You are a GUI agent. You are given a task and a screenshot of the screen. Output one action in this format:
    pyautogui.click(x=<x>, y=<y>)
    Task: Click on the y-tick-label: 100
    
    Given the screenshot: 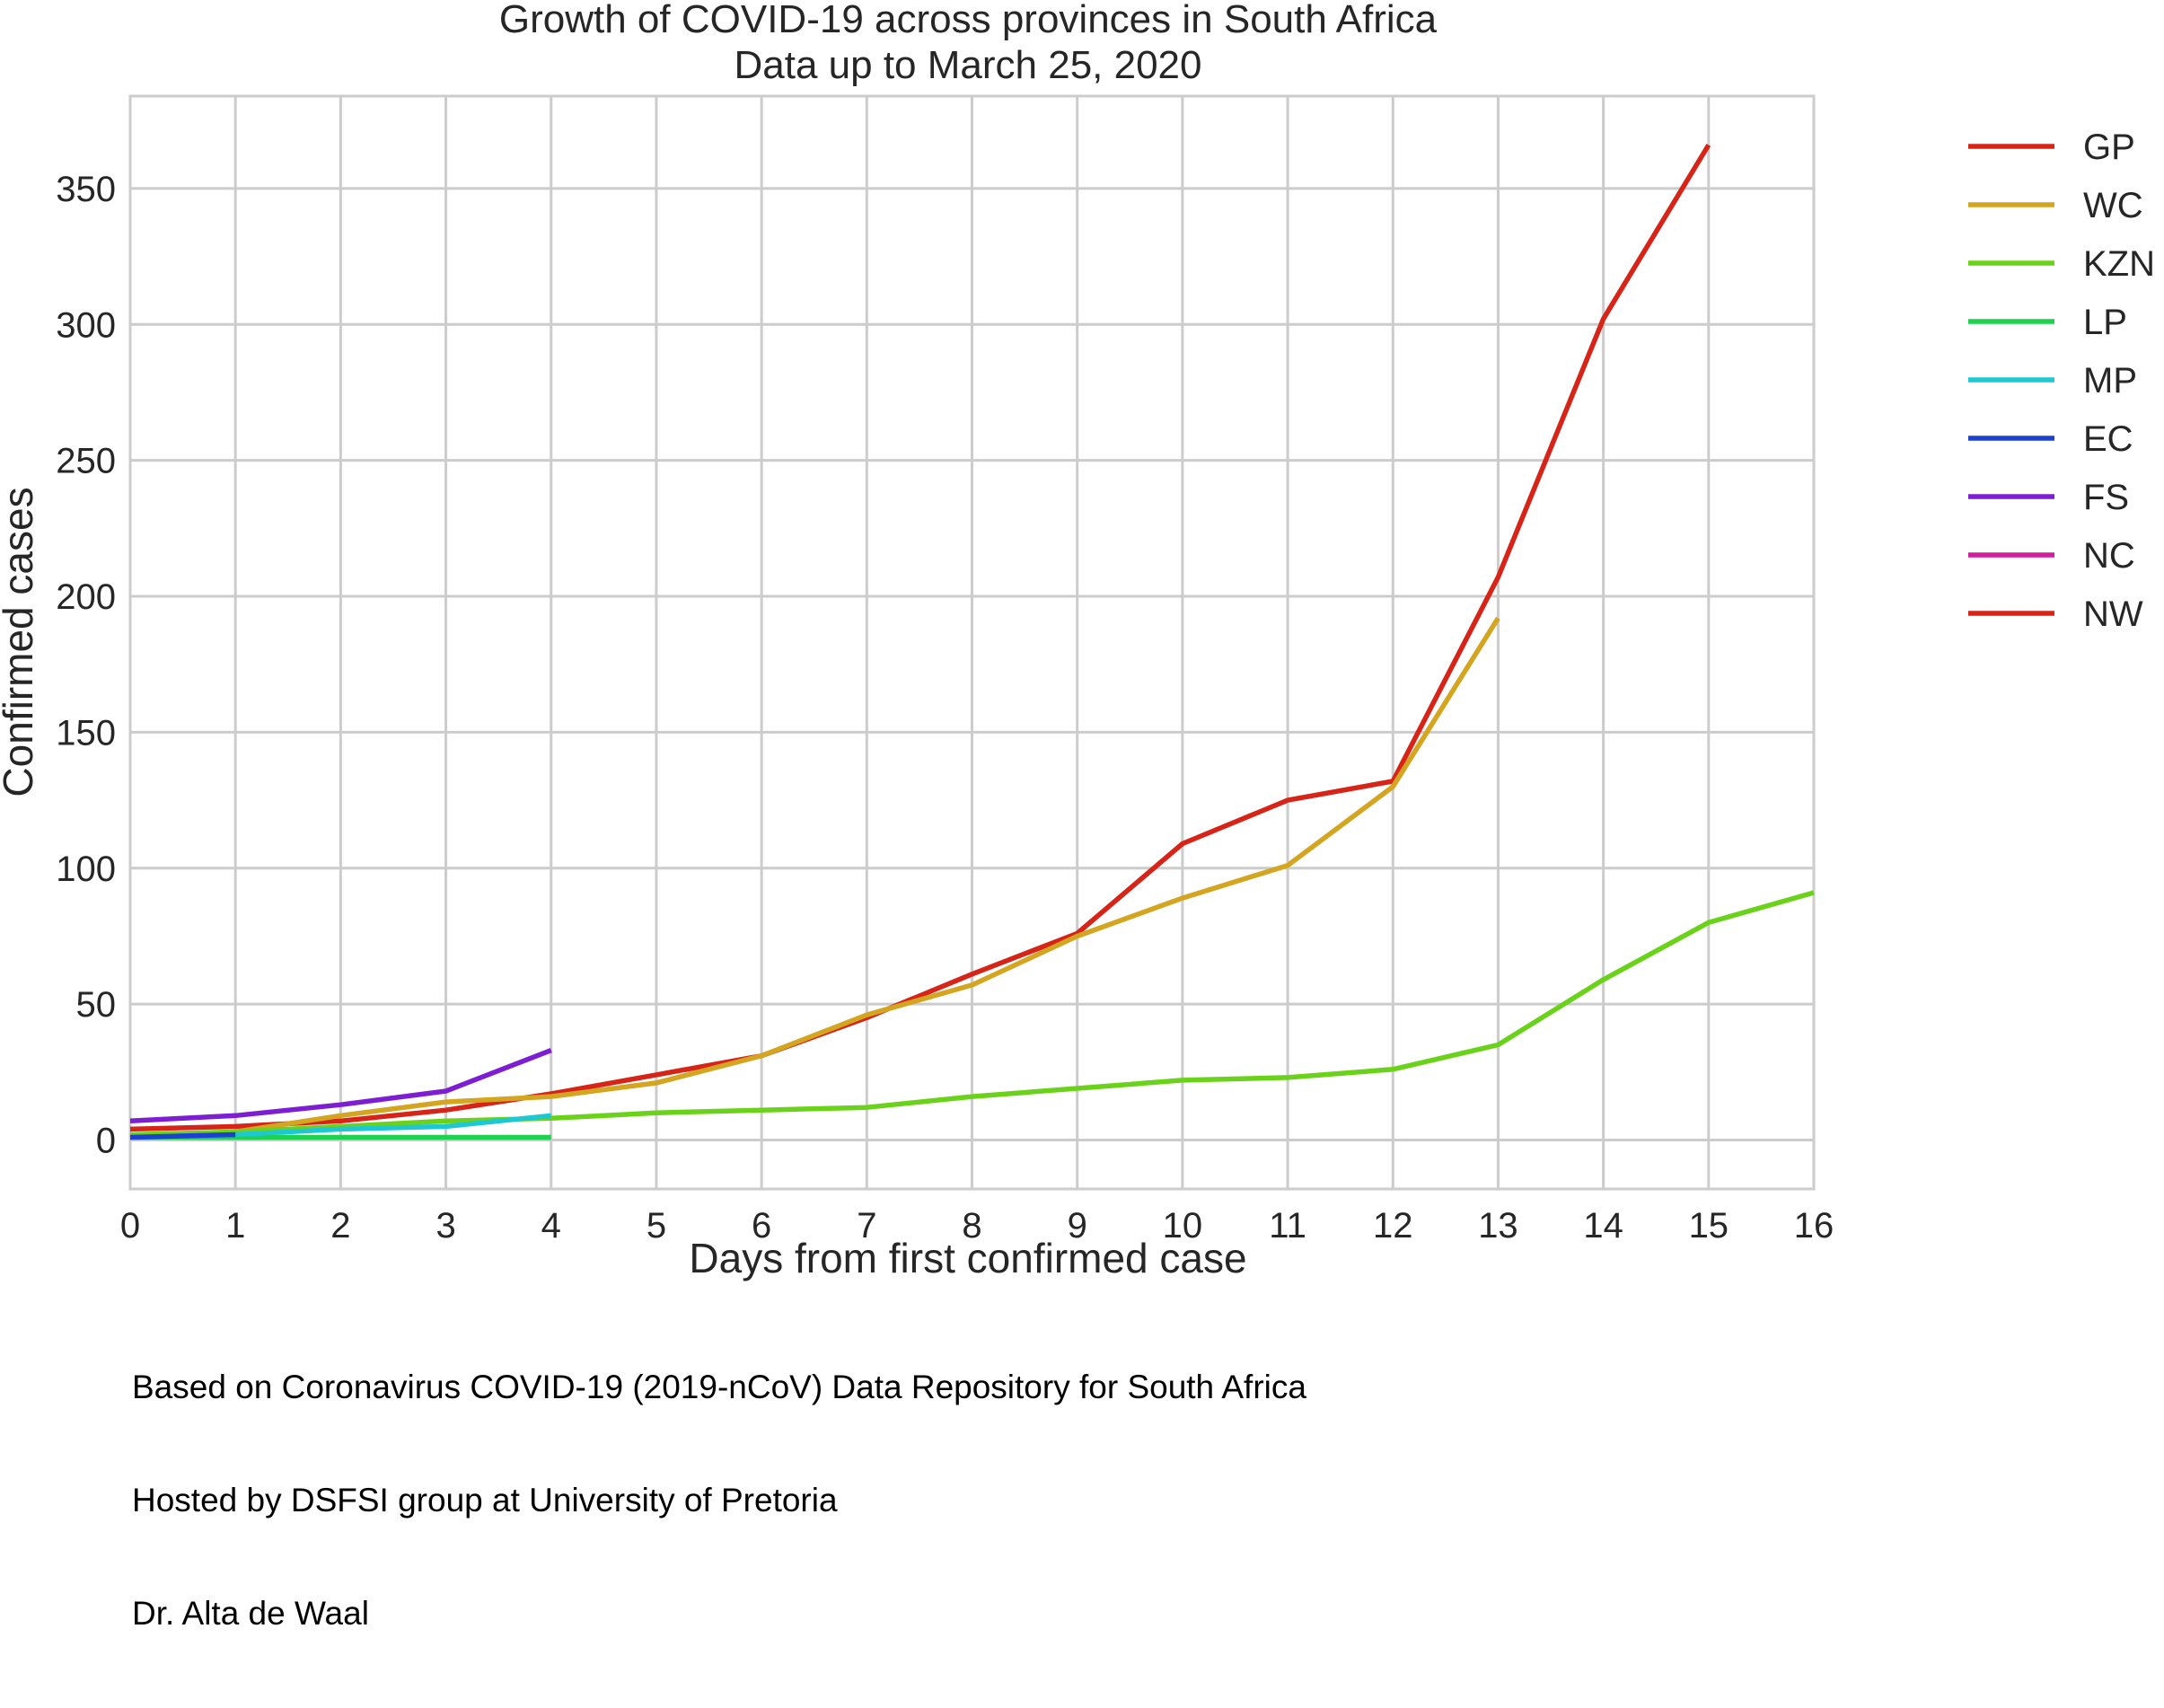 What is the action you would take?
    pyautogui.click(x=86, y=869)
    